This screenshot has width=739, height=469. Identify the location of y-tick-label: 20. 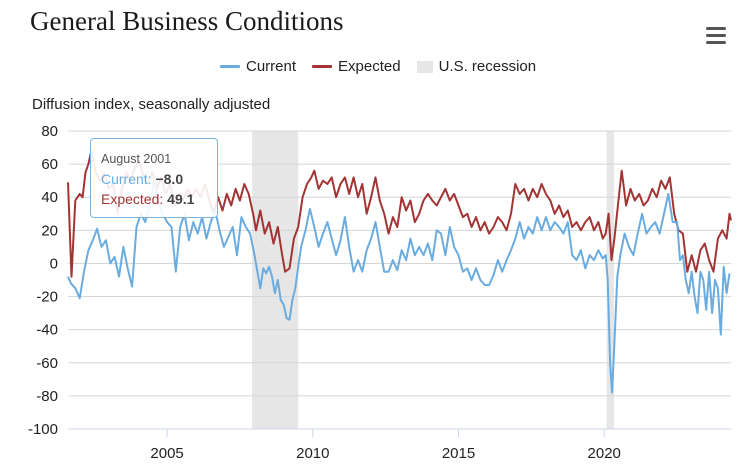
(49, 230).